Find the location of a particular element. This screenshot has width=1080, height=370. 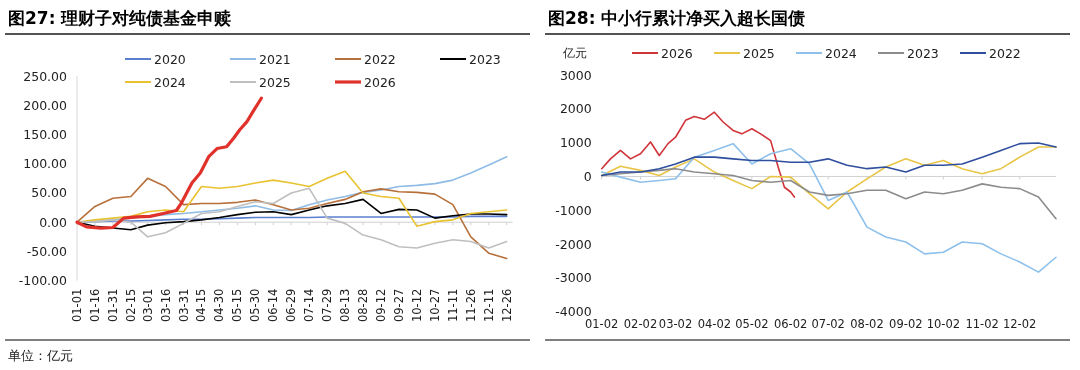

legend-item: 2020 is located at coordinates (155, 59).